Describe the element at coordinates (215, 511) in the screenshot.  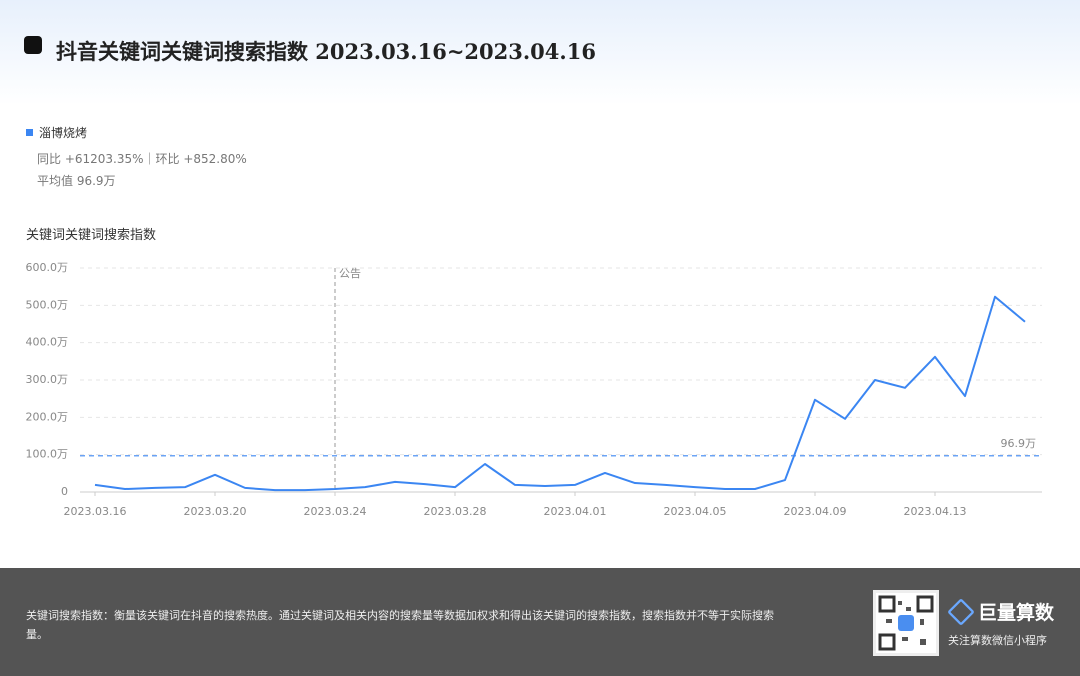
I see `x-tick-label: 2023.03.20` at that location.